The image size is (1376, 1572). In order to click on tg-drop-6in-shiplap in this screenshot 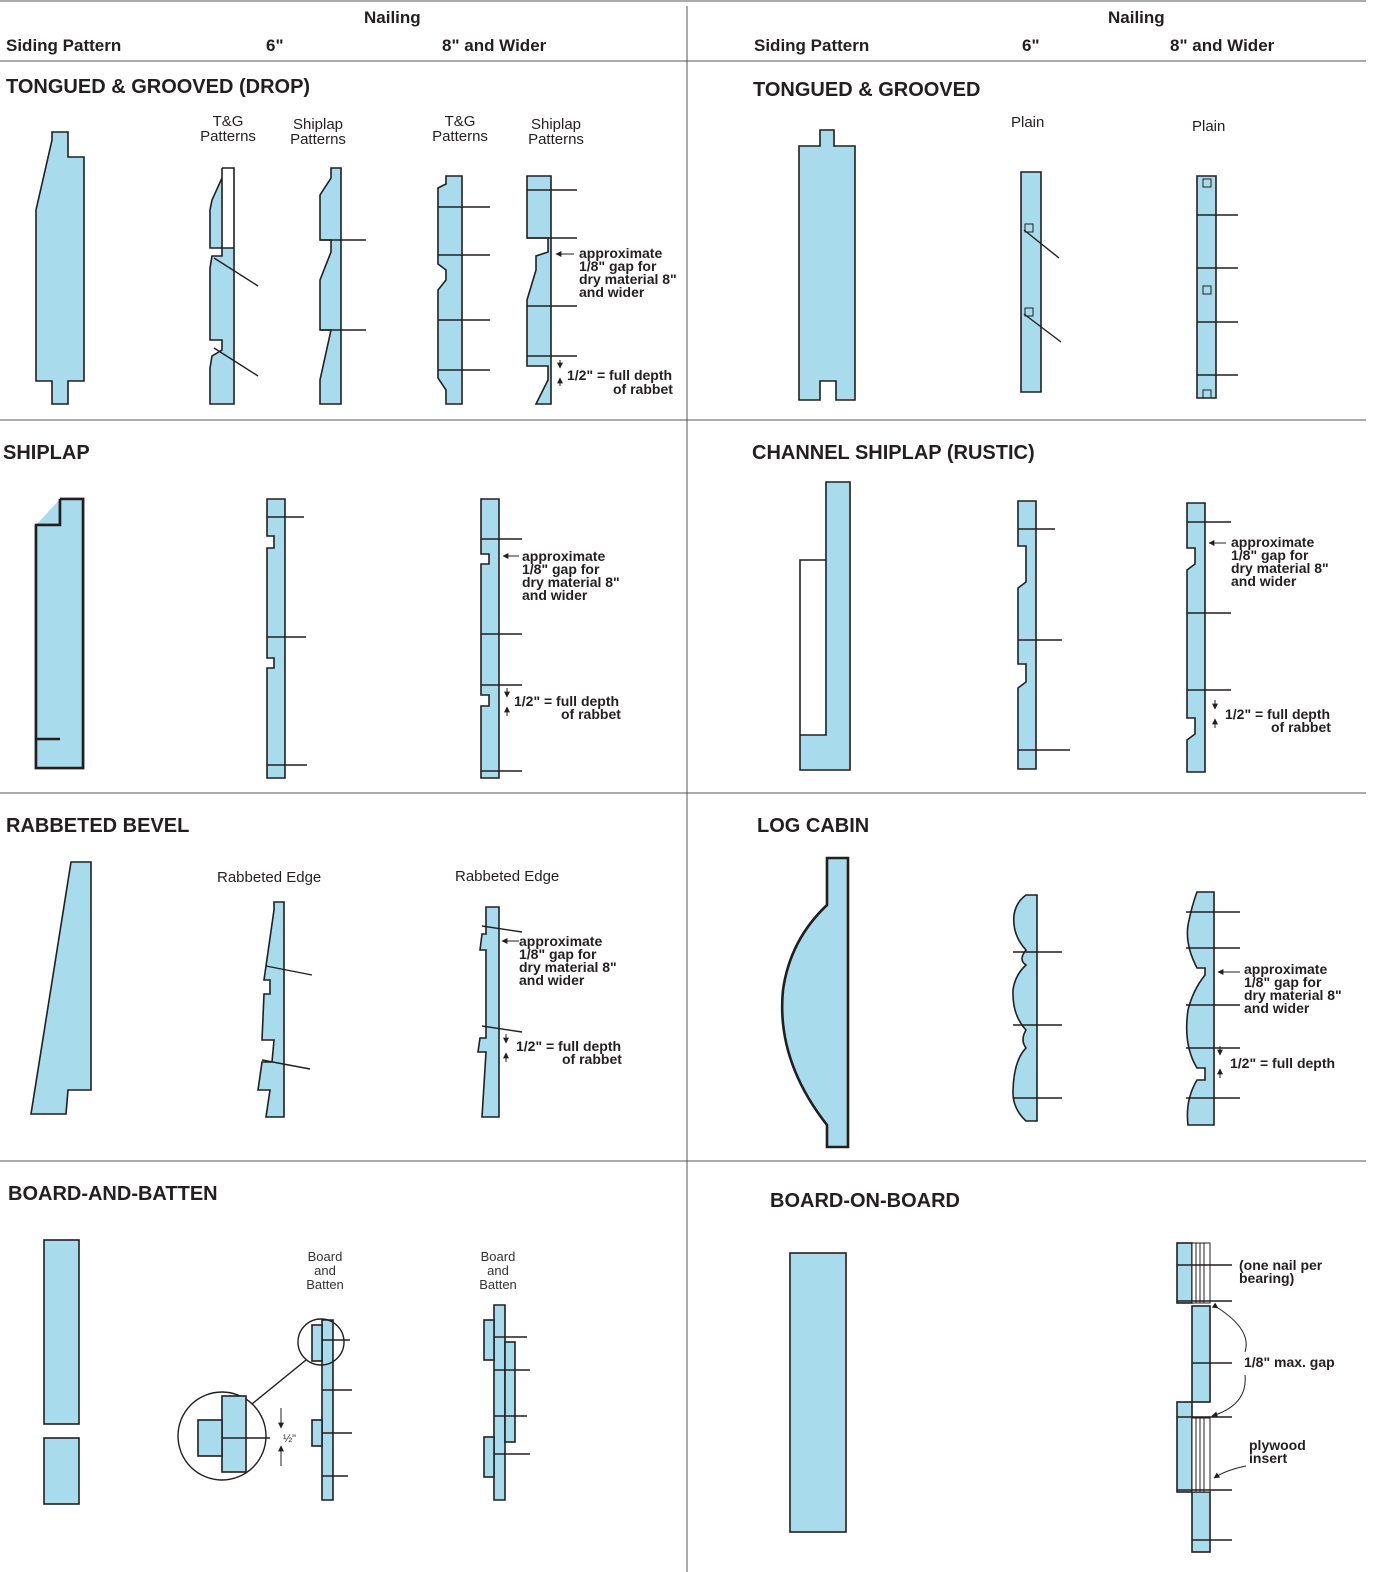, I will do `click(342, 286)`.